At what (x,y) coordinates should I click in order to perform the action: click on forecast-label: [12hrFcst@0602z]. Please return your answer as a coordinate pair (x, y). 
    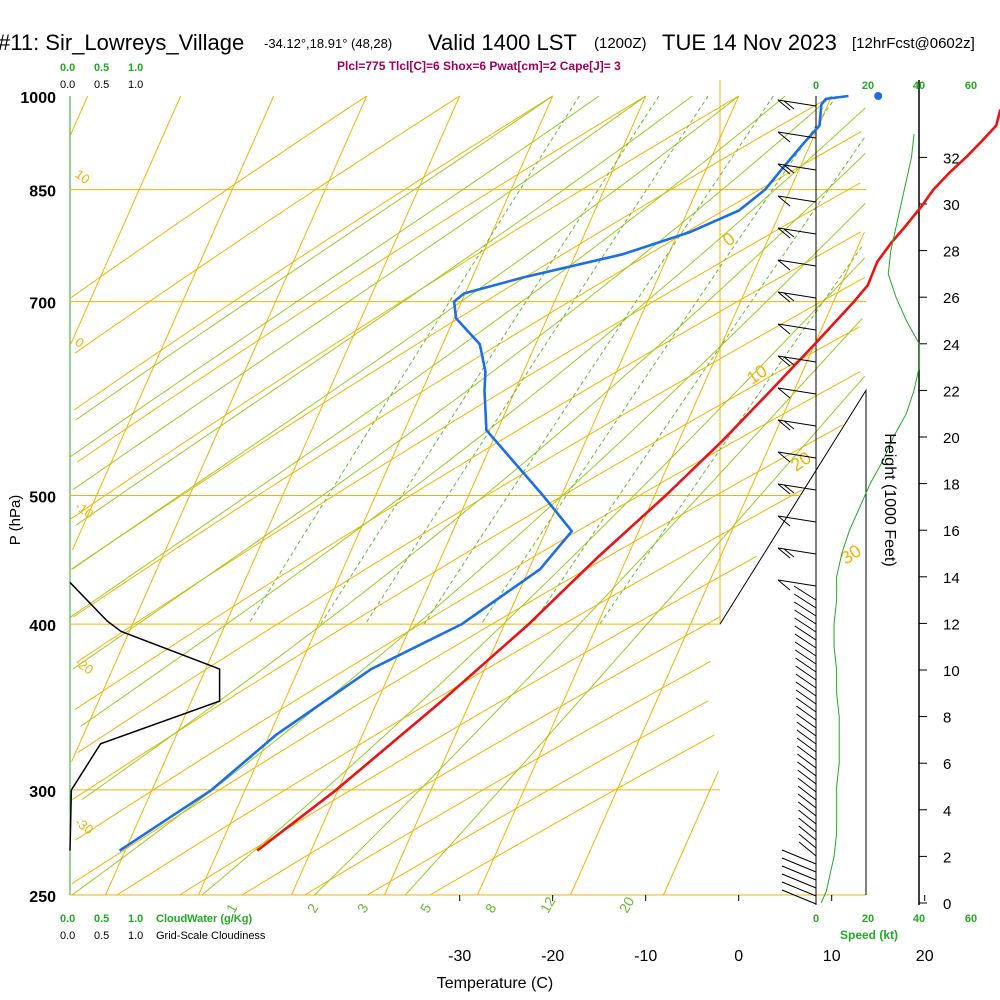
    Looking at the image, I should click on (913, 43).